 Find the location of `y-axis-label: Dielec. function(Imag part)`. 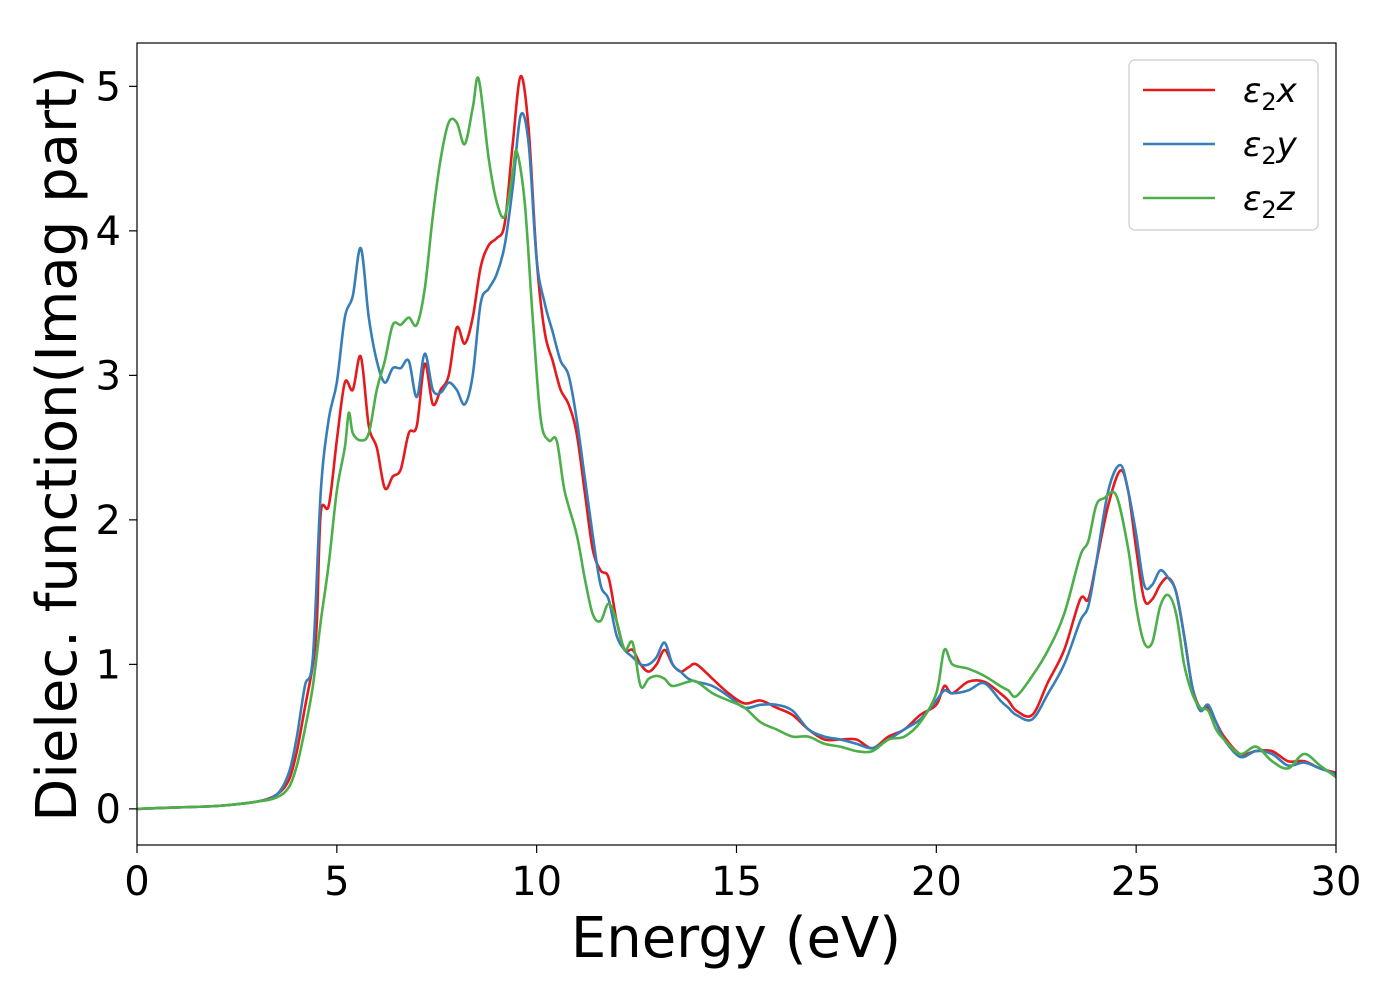

y-axis-label: Dielec. function(Imag part) is located at coordinates (57, 444).